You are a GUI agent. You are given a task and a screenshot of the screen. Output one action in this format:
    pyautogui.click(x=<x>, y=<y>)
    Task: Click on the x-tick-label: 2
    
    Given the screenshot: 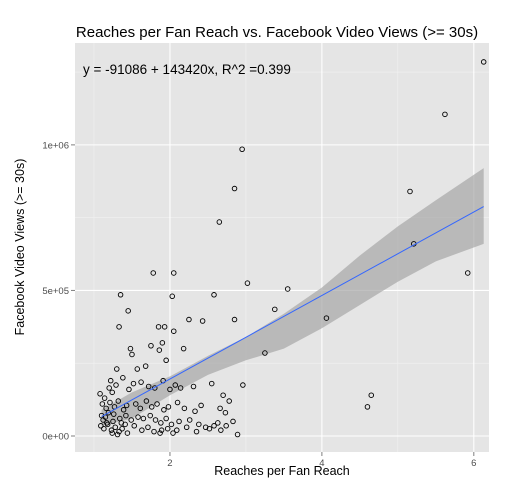 What is the action you would take?
    pyautogui.click(x=169, y=463)
    